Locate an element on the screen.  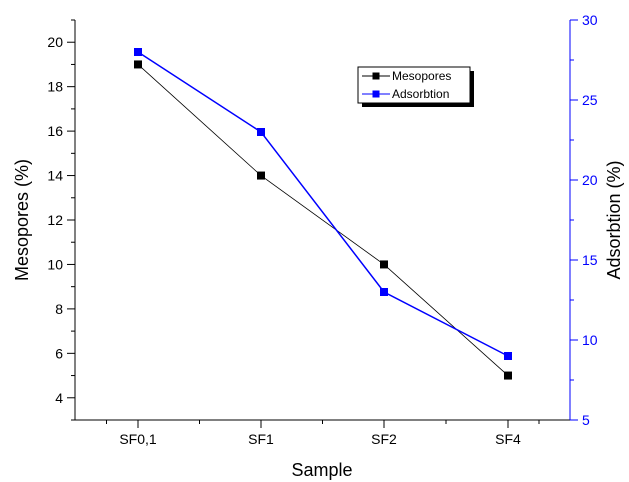
x-tick-label: SF2 is located at coordinates (384, 439).